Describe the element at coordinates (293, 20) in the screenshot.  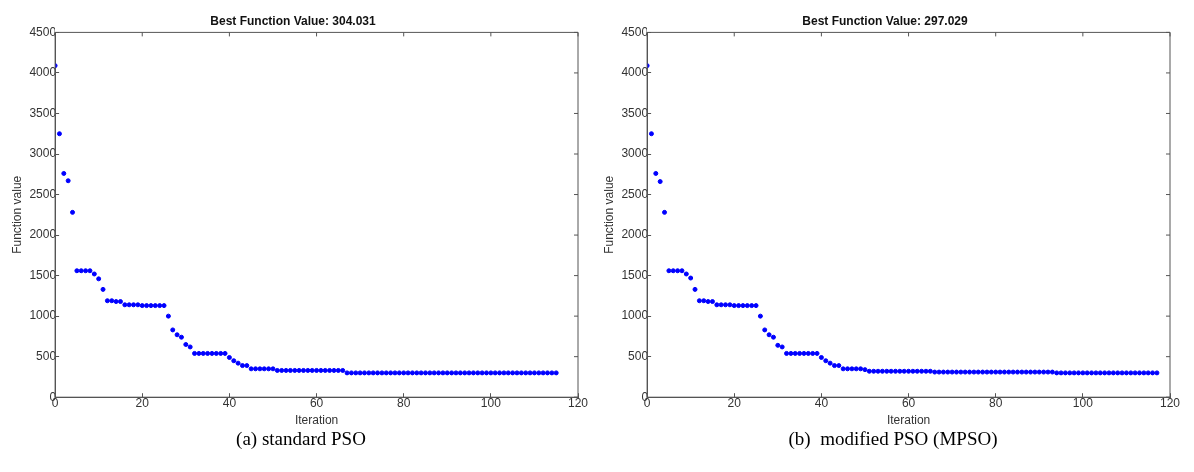
I see `chart-title: Best Function Value: 304.031` at that location.